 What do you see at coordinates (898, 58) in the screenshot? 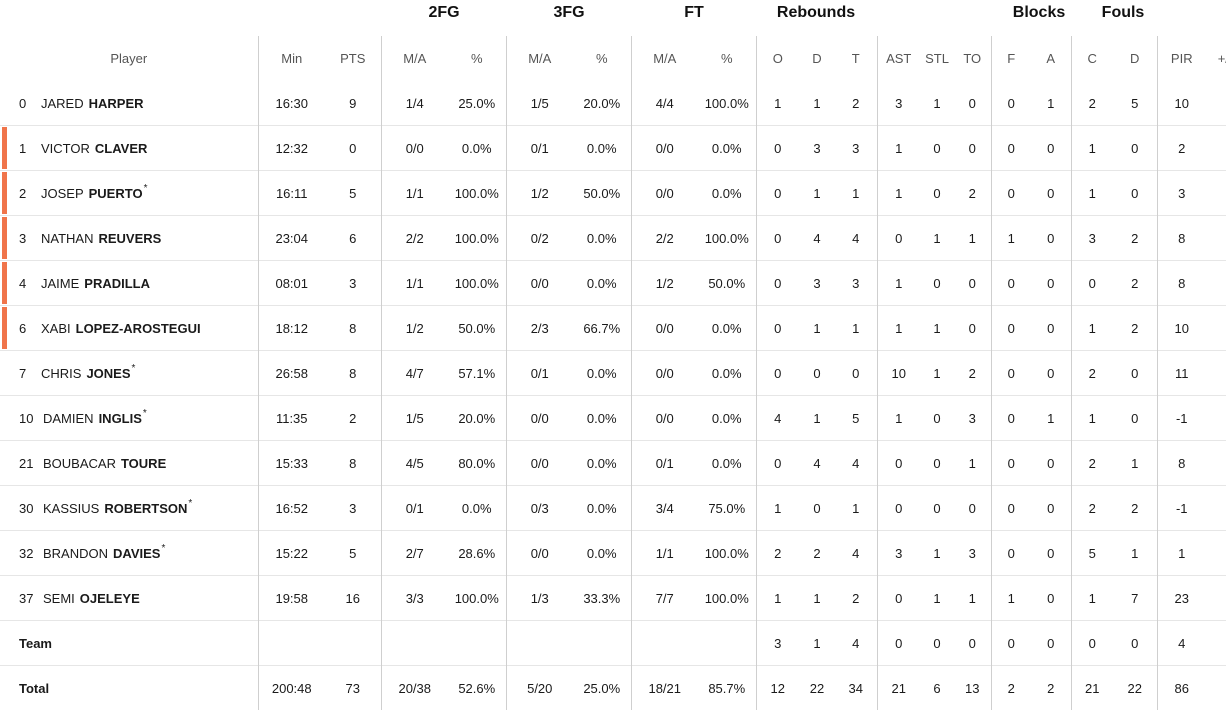
I see `col-ast: AST` at bounding box center [898, 58].